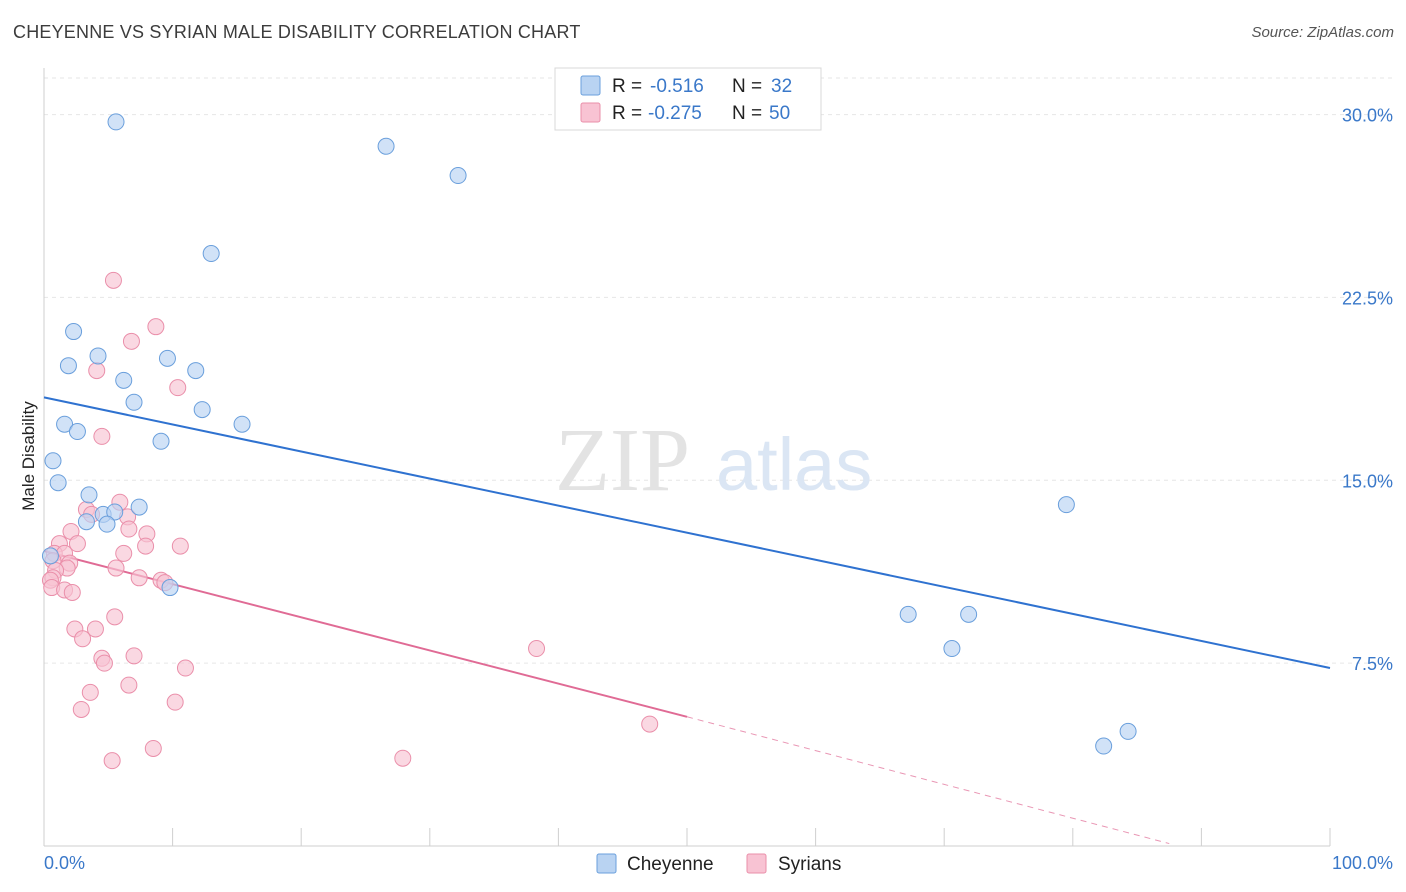  I want to click on y-tick-labels: 7.5% 15.0% 22.5% 30.0%, so click(1367, 390).